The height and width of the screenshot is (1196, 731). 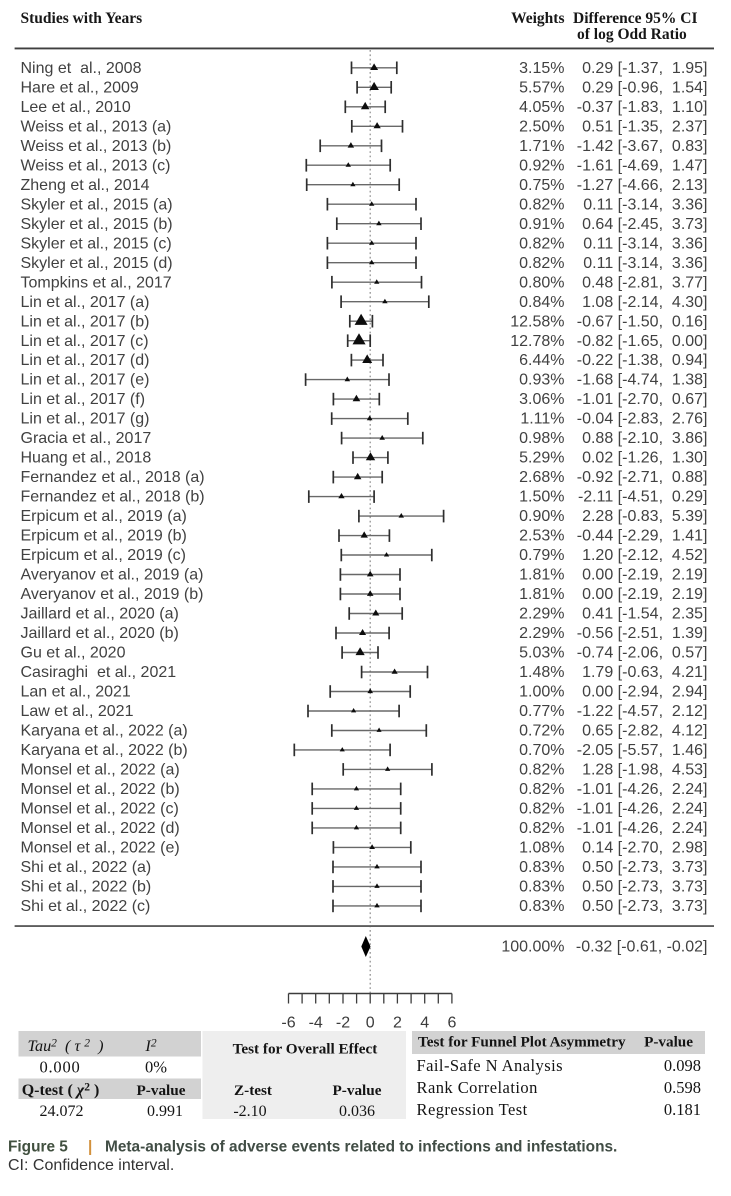 What do you see at coordinates (85, 321) in the screenshot?
I see `svg-text: Lin et al., 2017 (b)` at bounding box center [85, 321].